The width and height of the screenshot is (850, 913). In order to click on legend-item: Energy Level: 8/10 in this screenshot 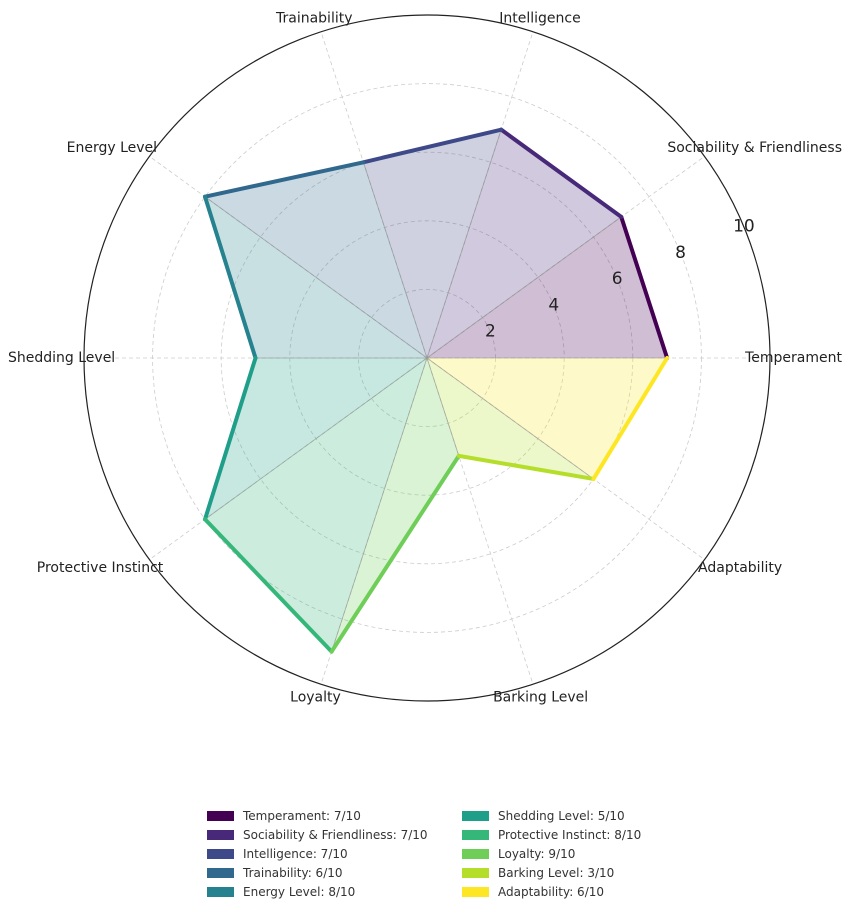, I will do `click(334, 891)`.